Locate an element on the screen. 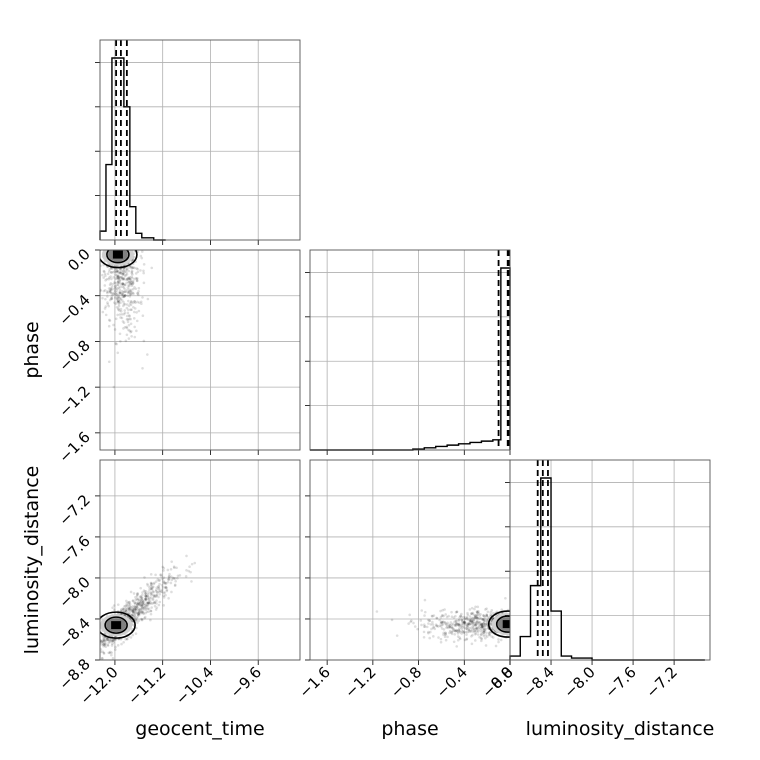 The height and width of the screenshot is (760, 760). y-tick-label: −1.2 is located at coordinates (74, 401).